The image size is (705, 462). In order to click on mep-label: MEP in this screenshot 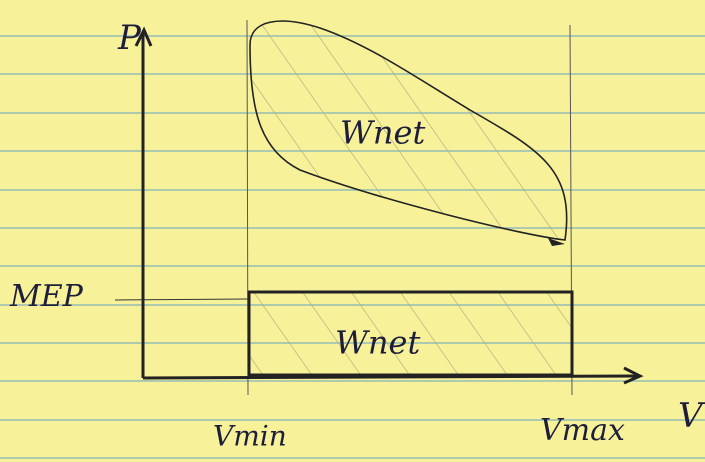, I will do `click(46, 296)`.